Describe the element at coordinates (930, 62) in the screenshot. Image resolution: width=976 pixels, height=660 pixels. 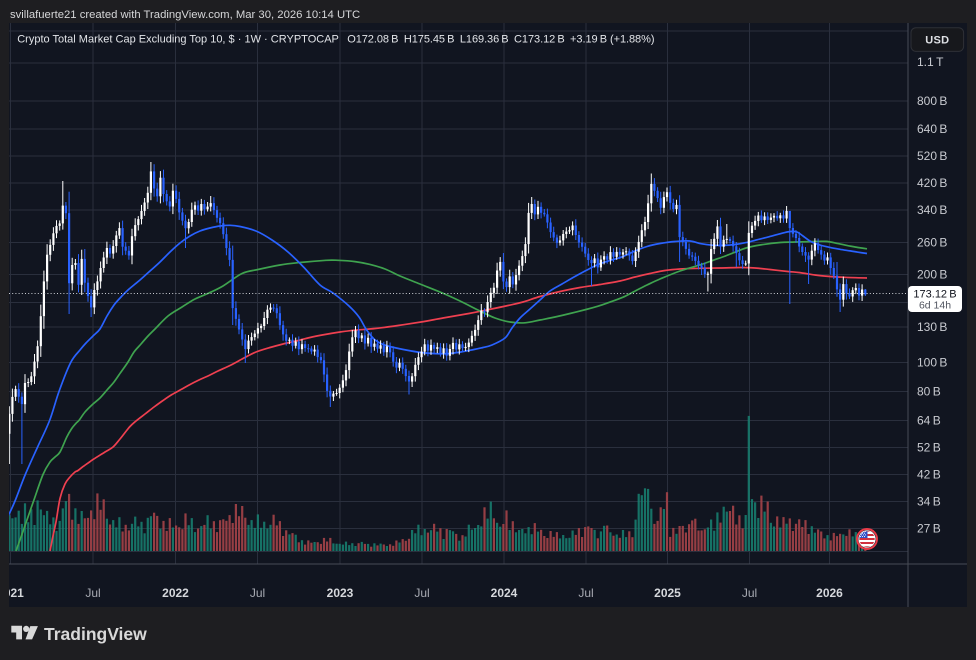
I see `svg-text: 1.1 T` at that location.